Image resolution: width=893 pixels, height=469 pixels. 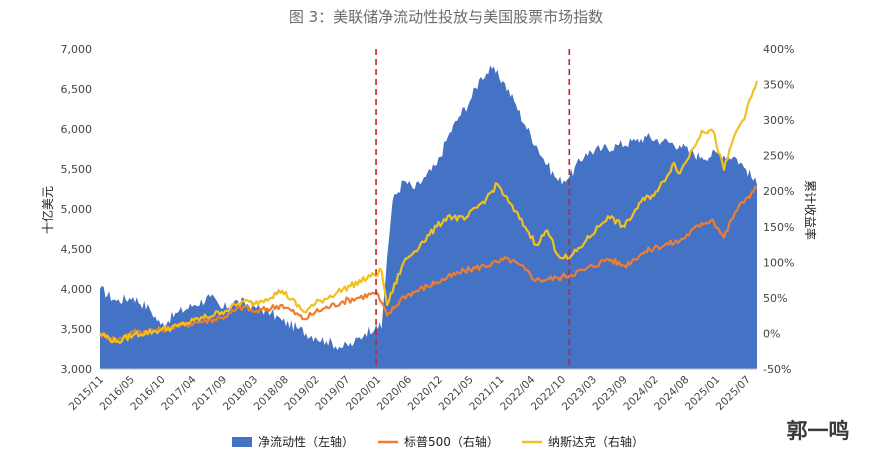 What do you see at coordinates (242, 442) in the screenshot?
I see `legend-swatch` at bounding box center [242, 442].